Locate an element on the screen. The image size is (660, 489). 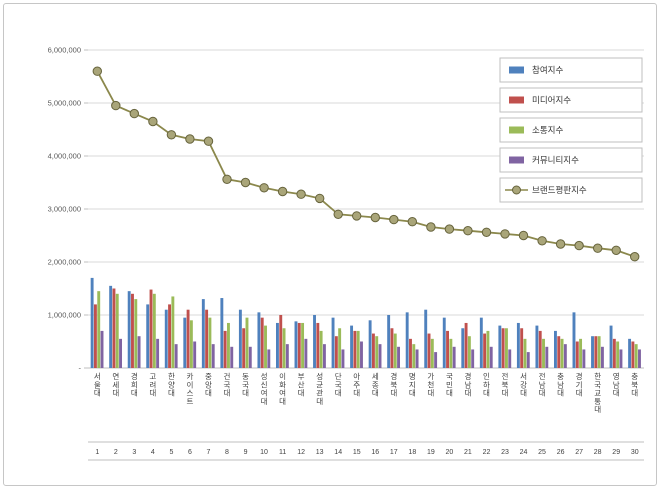
rank-label: 25 is located at coordinates (542, 452).